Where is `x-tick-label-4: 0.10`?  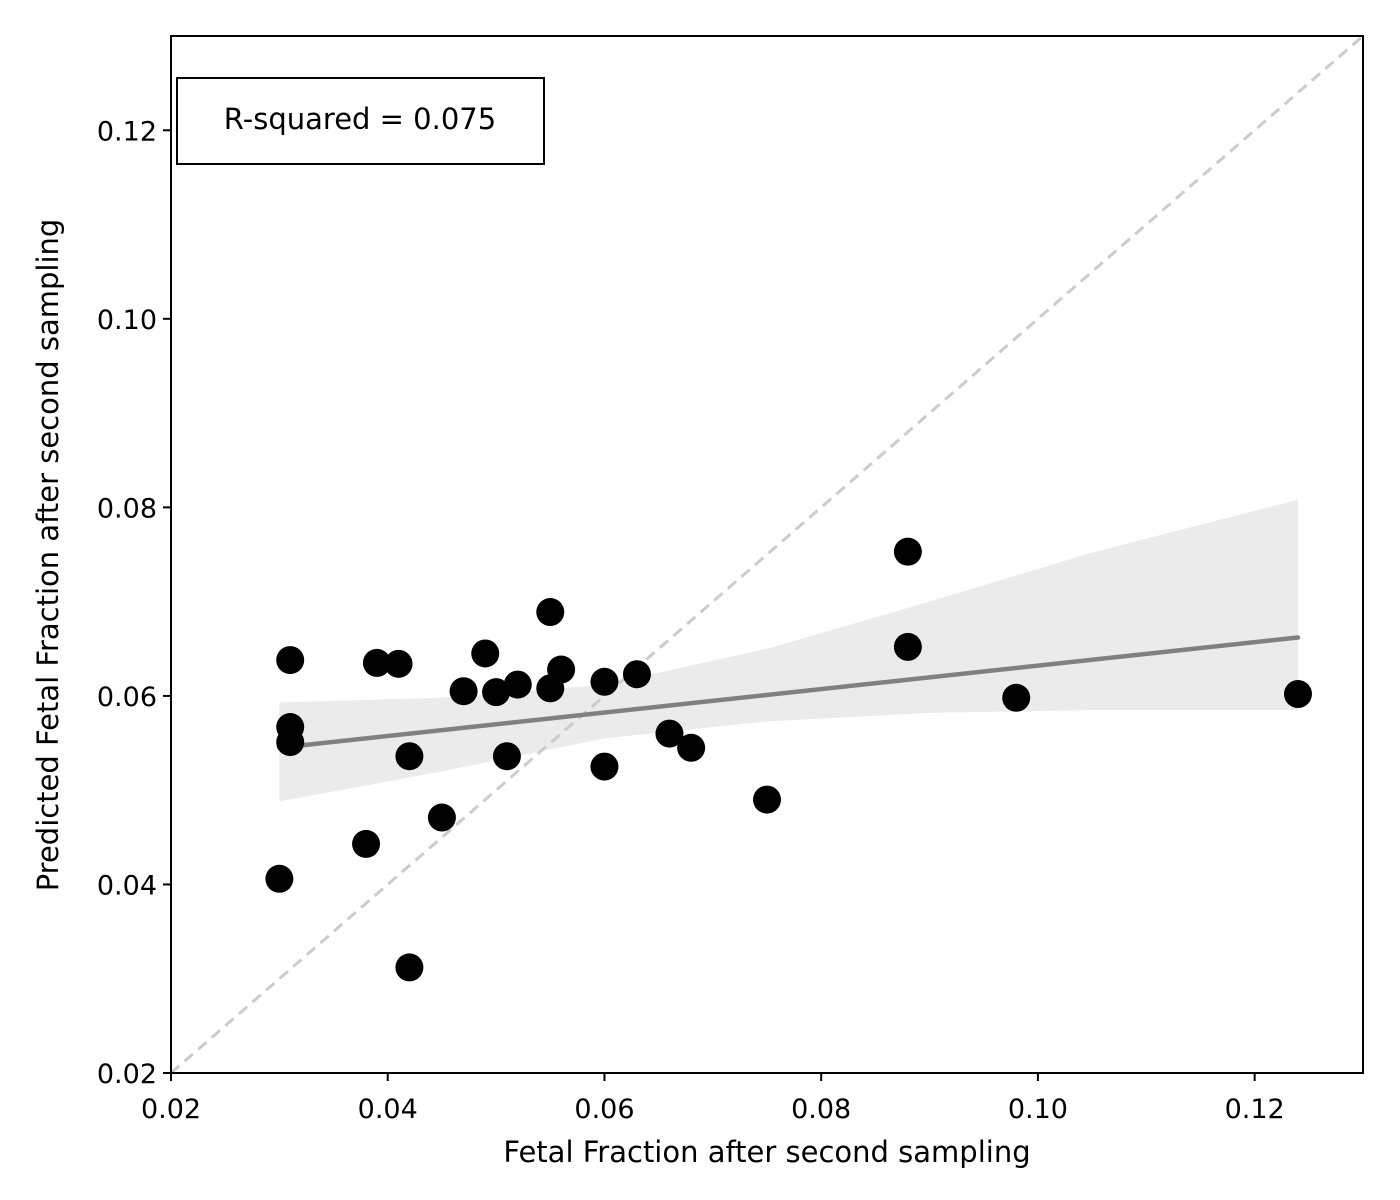
x-tick-label-4: 0.10 is located at coordinates (1038, 1109).